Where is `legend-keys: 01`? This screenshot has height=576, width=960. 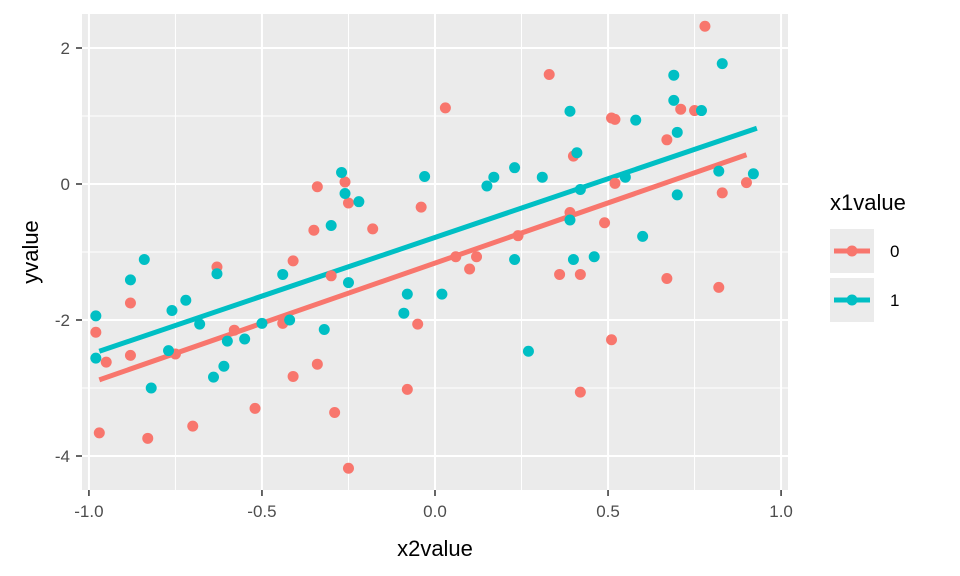
legend-keys: 01 is located at coordinates (864, 275).